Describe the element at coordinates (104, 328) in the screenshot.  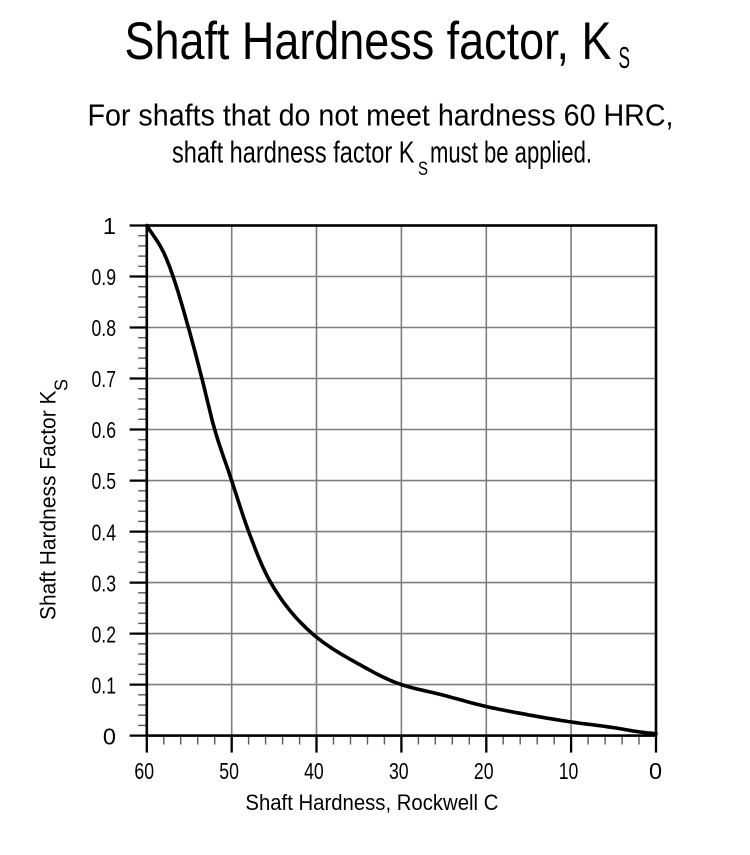
I see `svg-text: 0.8` at that location.